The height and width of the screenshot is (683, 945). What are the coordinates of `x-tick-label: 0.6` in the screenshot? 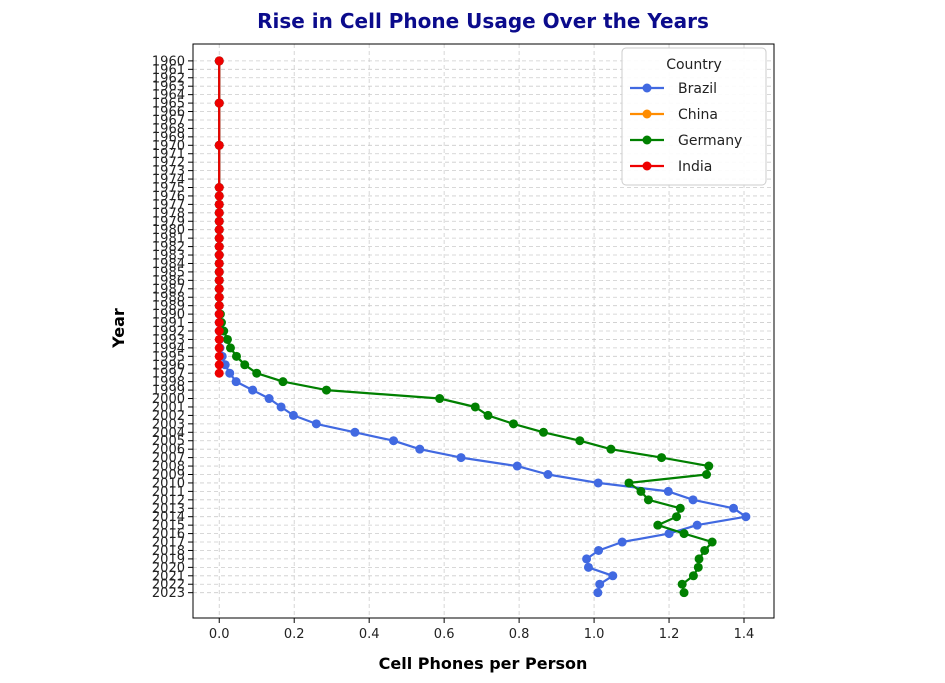 It's located at (444, 634).